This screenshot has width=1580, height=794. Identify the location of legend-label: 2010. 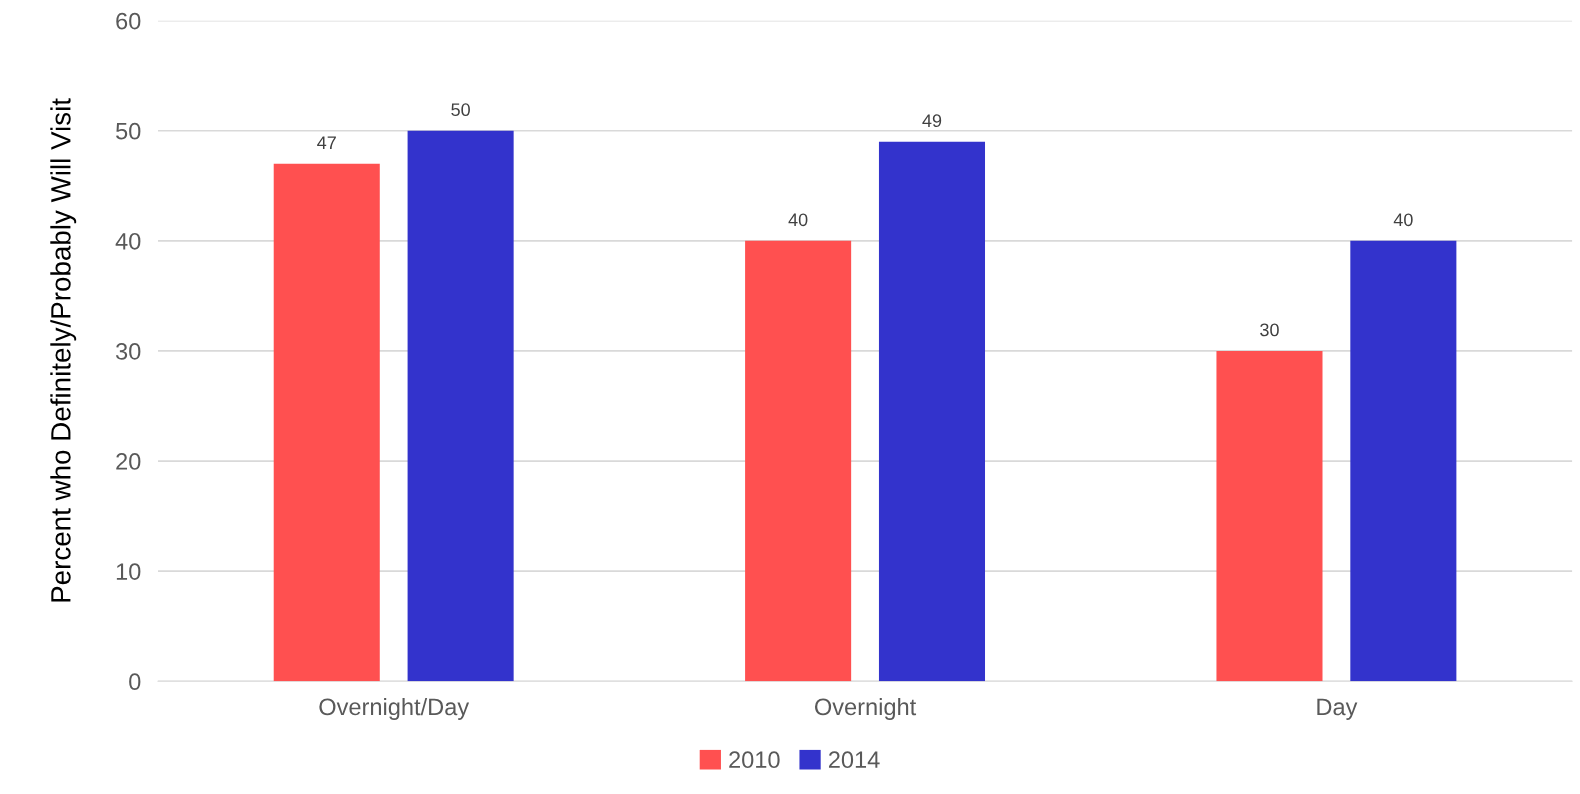
(754, 760).